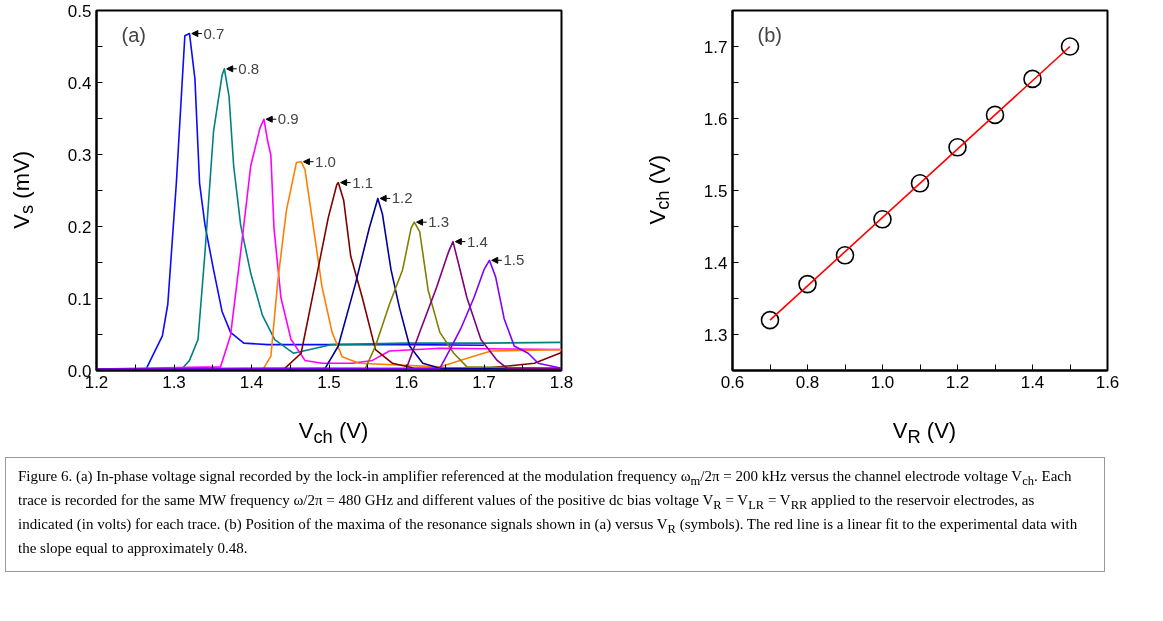 The image size is (1163, 621). I want to click on series-label: 1.5, so click(514, 260).